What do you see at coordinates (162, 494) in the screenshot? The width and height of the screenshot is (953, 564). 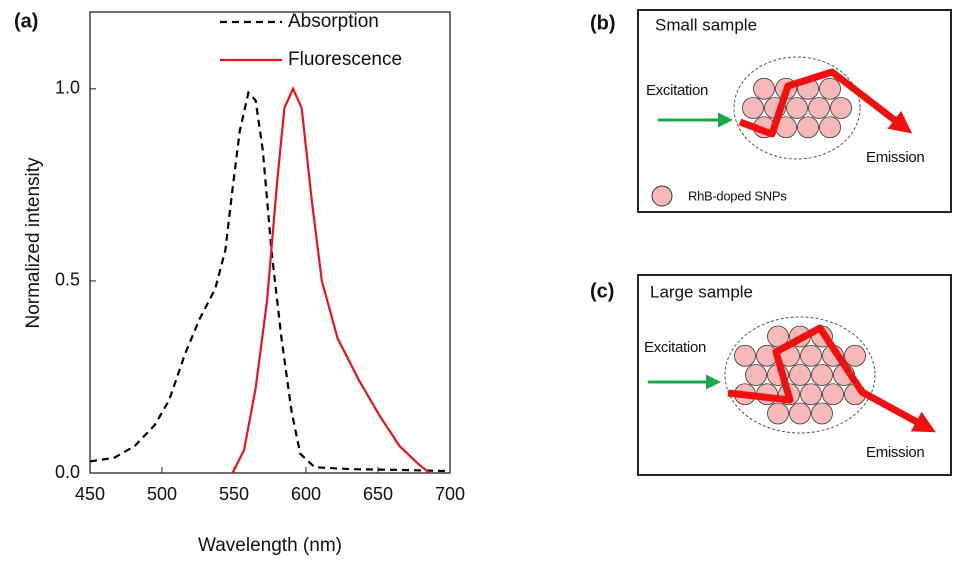 I see `x-tick-label: 500` at bounding box center [162, 494].